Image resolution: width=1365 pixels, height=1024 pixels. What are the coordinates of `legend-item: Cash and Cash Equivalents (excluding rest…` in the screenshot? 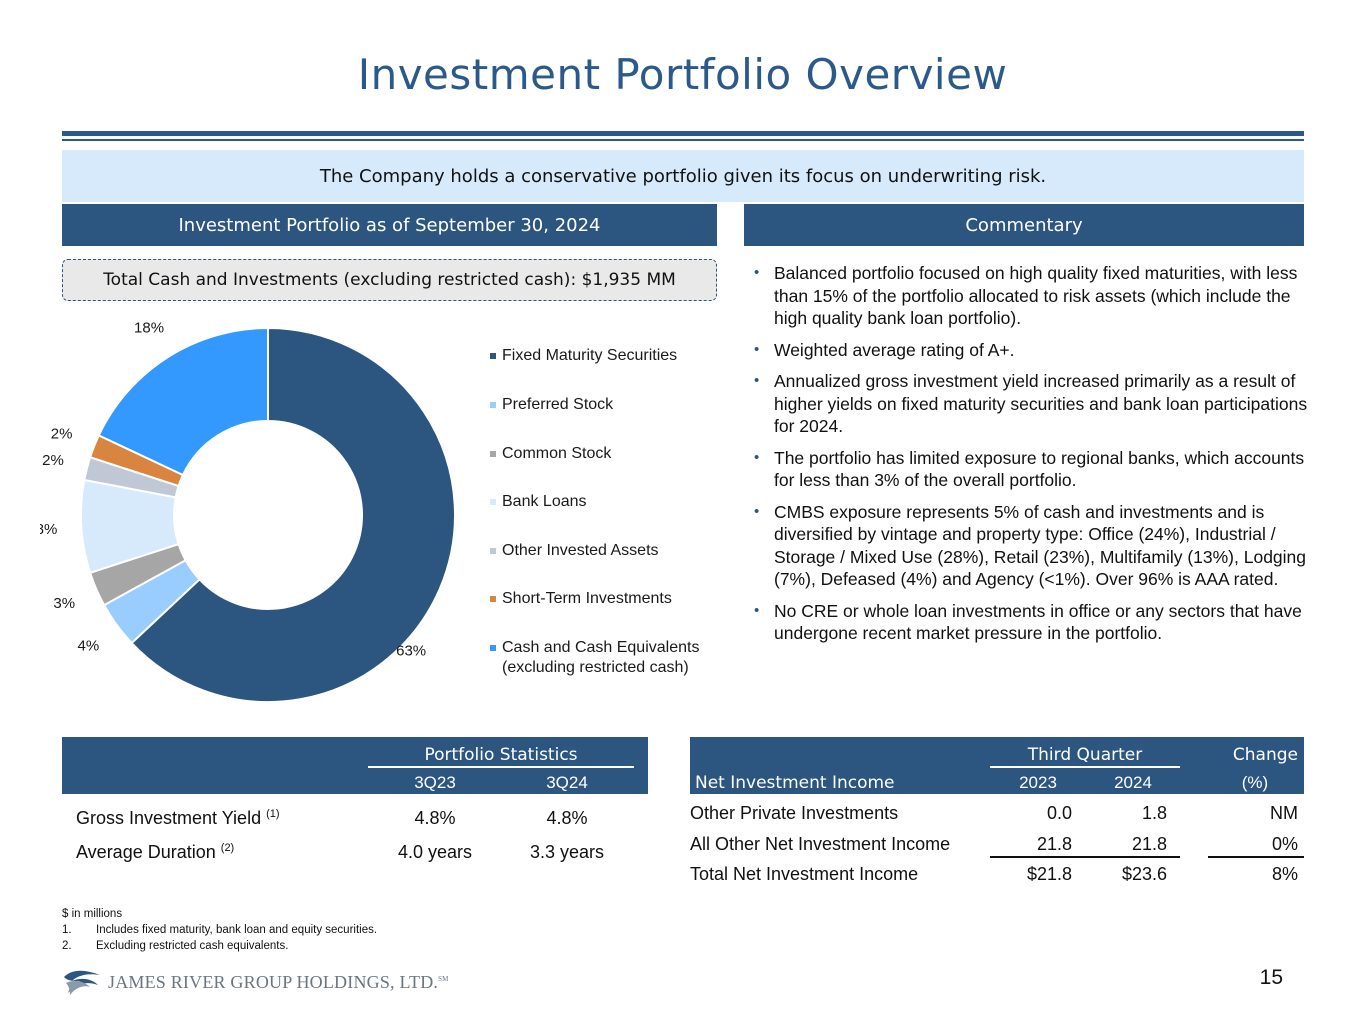 It's located at (594, 658).